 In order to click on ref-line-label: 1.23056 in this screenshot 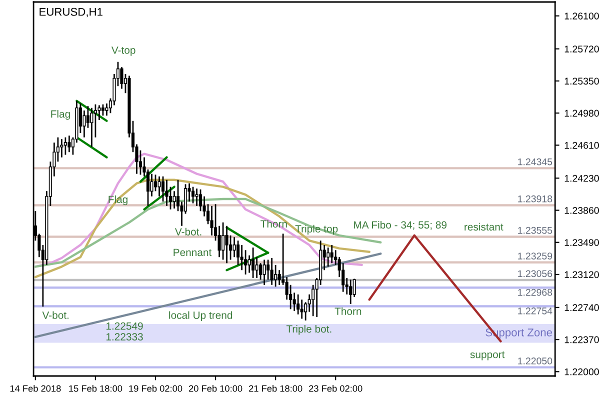, I will do `click(535, 274)`.